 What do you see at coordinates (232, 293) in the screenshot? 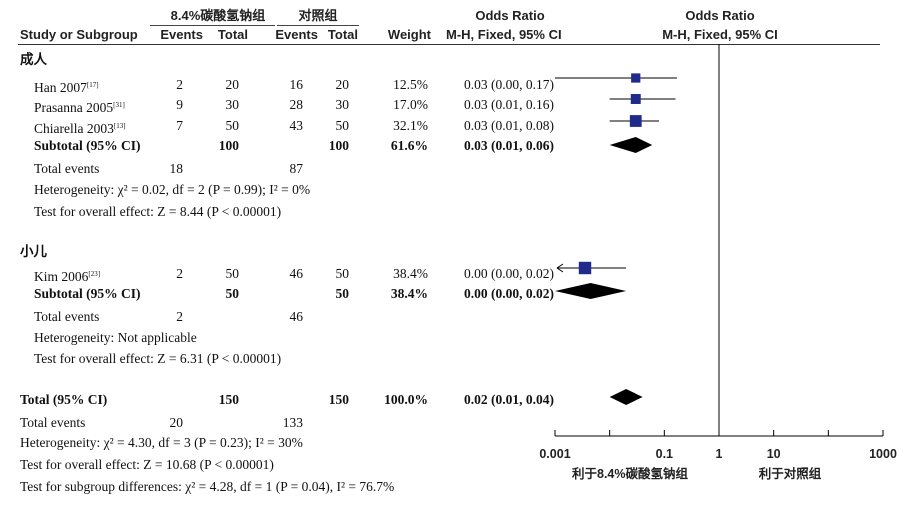
I see `subtotal-n1: 50` at bounding box center [232, 293].